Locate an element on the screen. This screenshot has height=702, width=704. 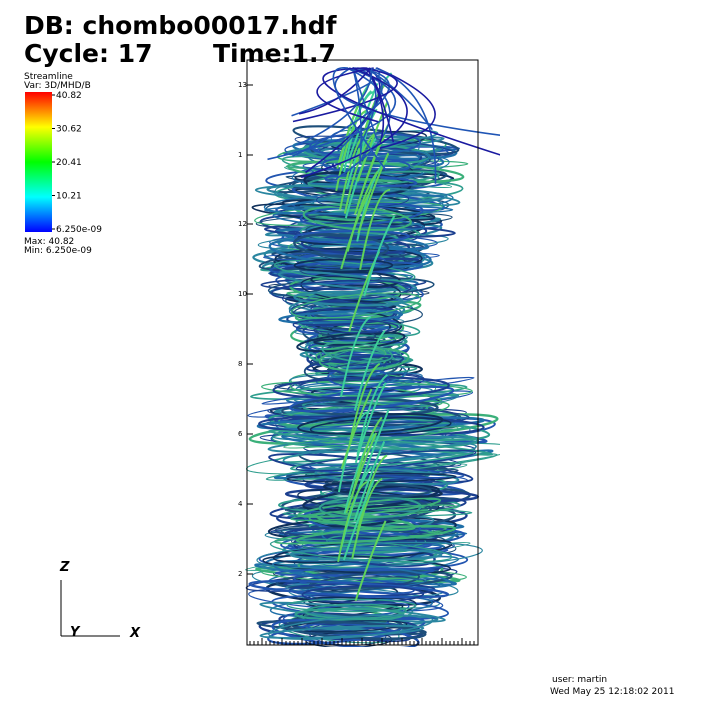
legend-plot: Streamline is located at coordinates (48, 77).